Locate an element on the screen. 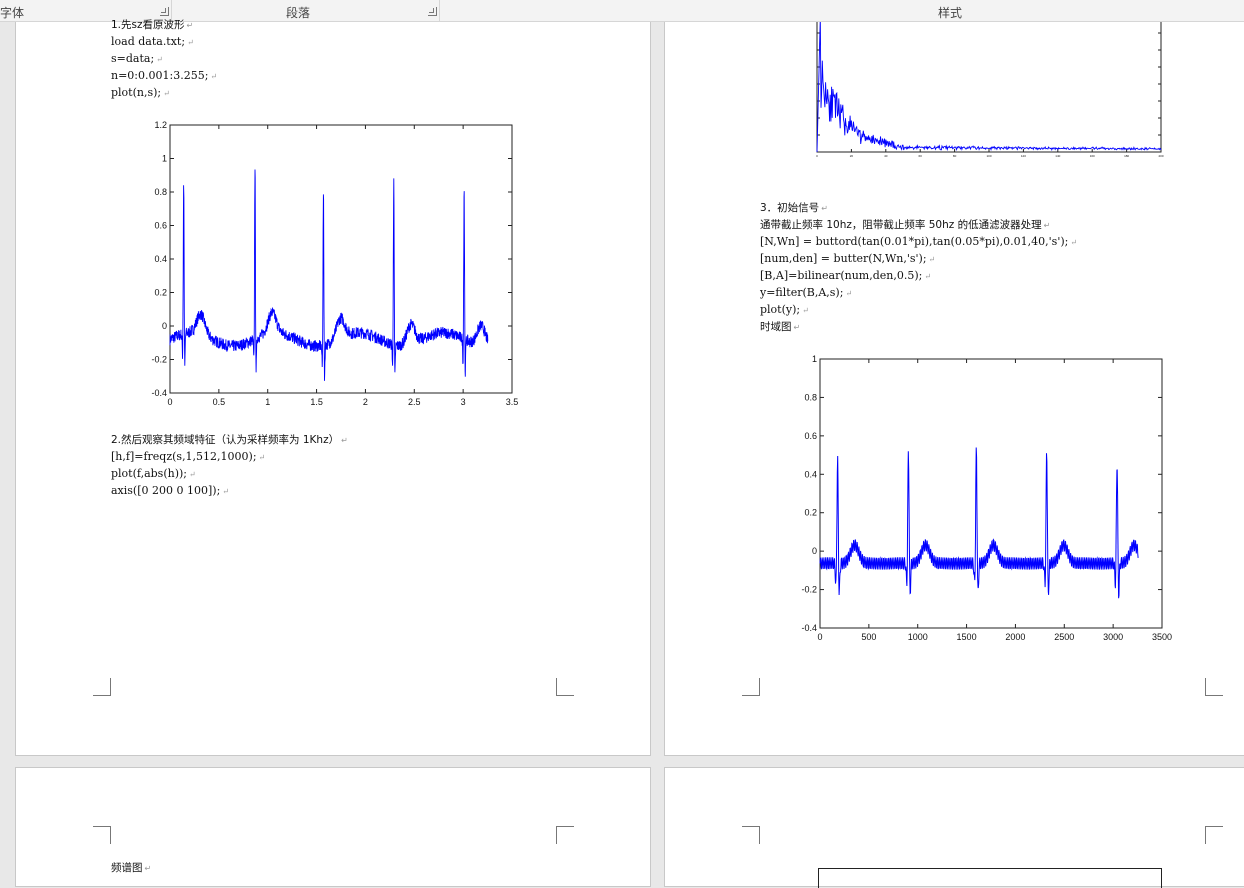  x-tick-label: 2 is located at coordinates (365, 402).